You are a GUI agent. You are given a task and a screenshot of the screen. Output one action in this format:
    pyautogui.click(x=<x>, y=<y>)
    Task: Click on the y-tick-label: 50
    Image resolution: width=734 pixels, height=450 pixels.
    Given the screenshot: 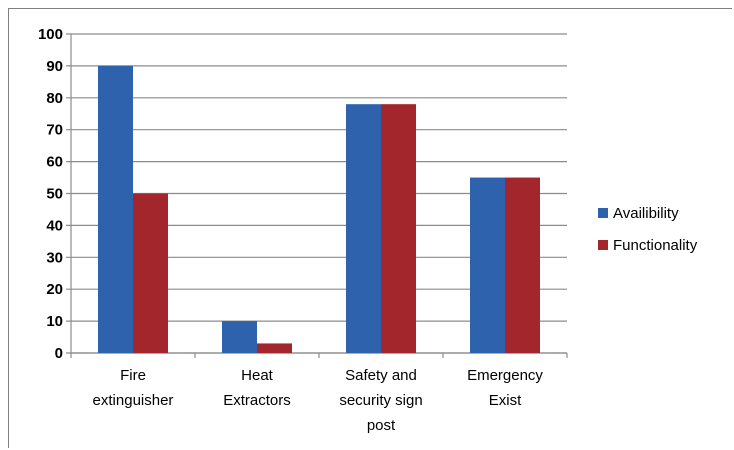 What is the action you would take?
    pyautogui.click(x=54, y=194)
    